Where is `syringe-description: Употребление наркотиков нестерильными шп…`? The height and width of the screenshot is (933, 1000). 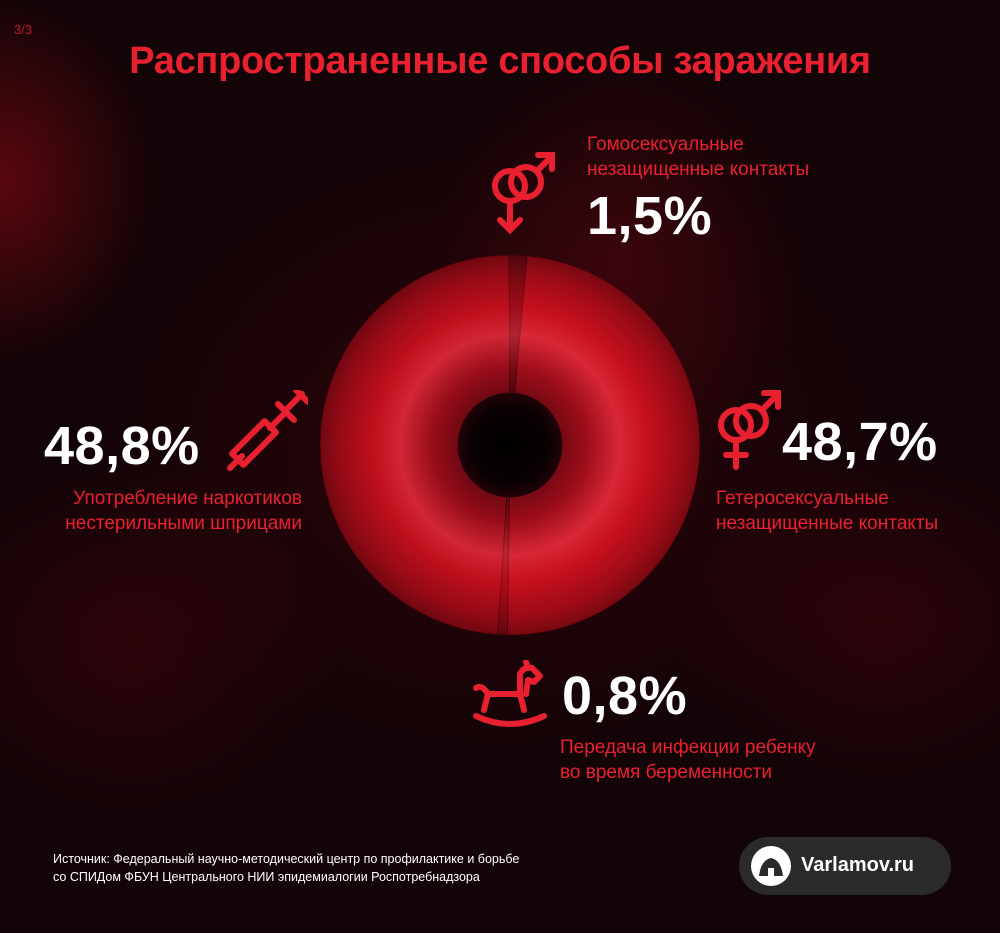
syringe-description: Употребление наркотиков нестерильными шп… is located at coordinates (177, 511).